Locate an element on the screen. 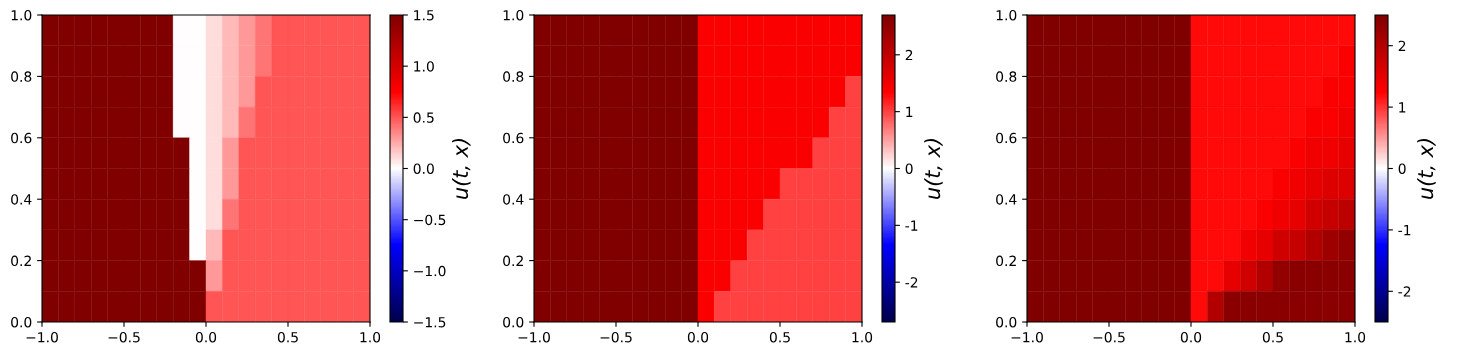 The height and width of the screenshot is (357, 1459). color-bar-label: 1.0 is located at coordinates (424, 66).